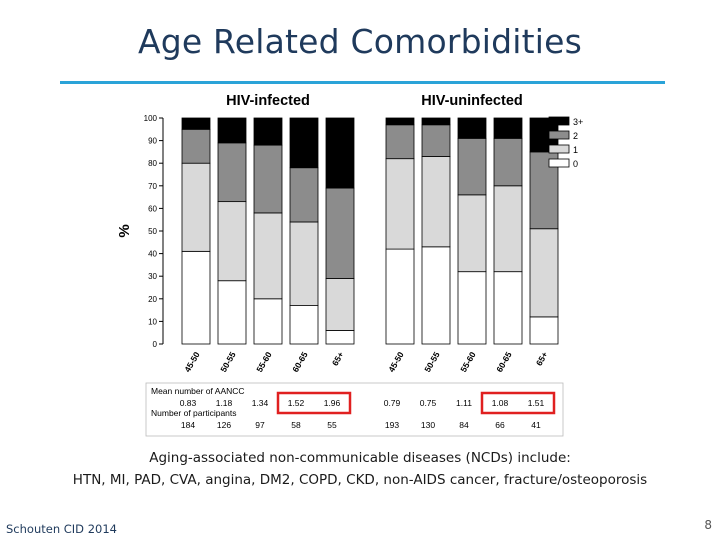  Describe the element at coordinates (296, 425) in the screenshot. I see `table-row2-value: 58` at that location.